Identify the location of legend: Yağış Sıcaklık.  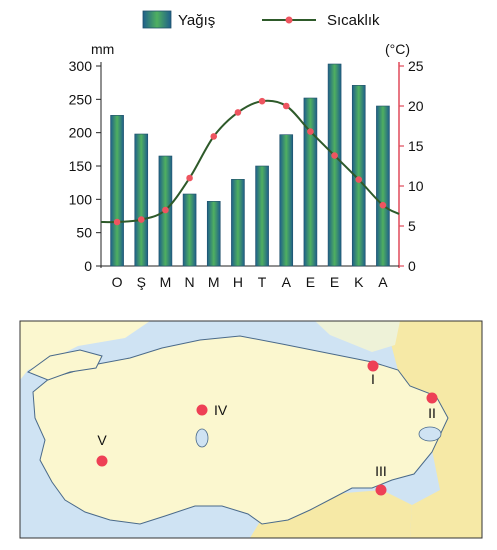
(261, 19).